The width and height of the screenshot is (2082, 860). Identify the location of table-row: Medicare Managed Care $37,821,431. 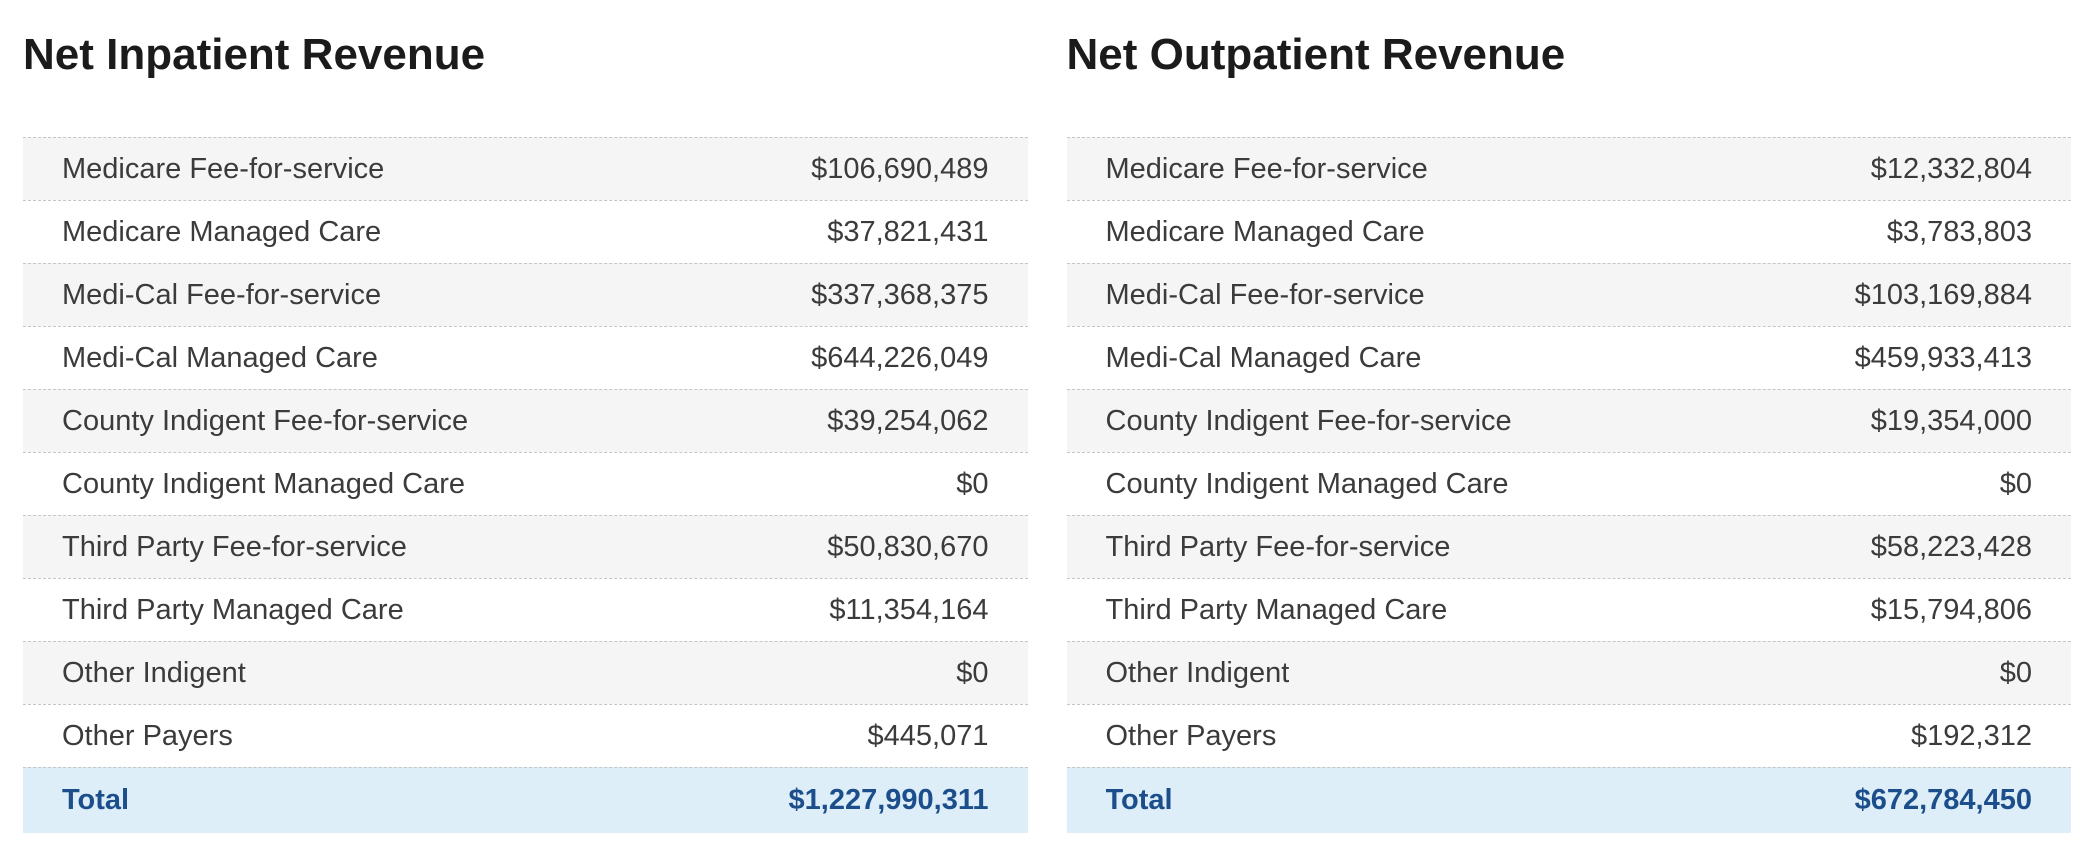
(525, 232).